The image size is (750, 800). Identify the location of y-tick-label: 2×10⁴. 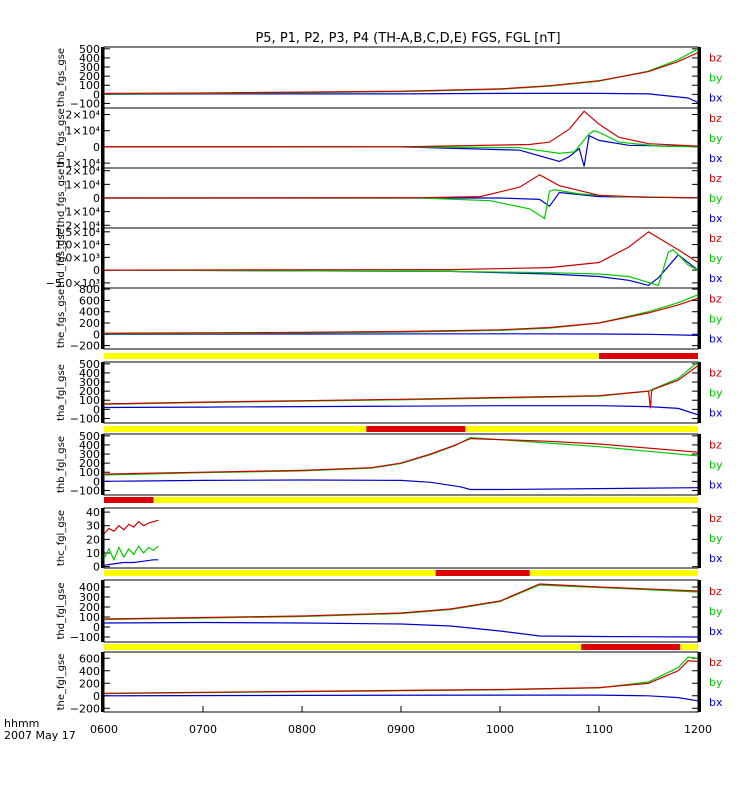
(82, 171).